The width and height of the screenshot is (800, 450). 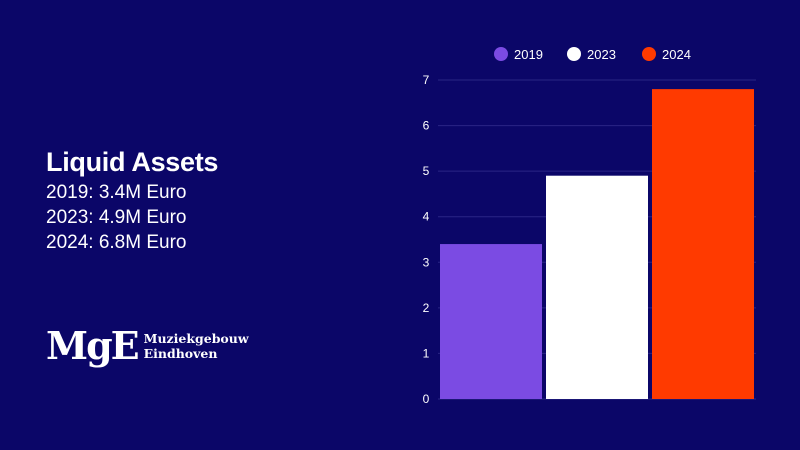 What do you see at coordinates (491, 321) in the screenshot?
I see `bar-2019` at bounding box center [491, 321].